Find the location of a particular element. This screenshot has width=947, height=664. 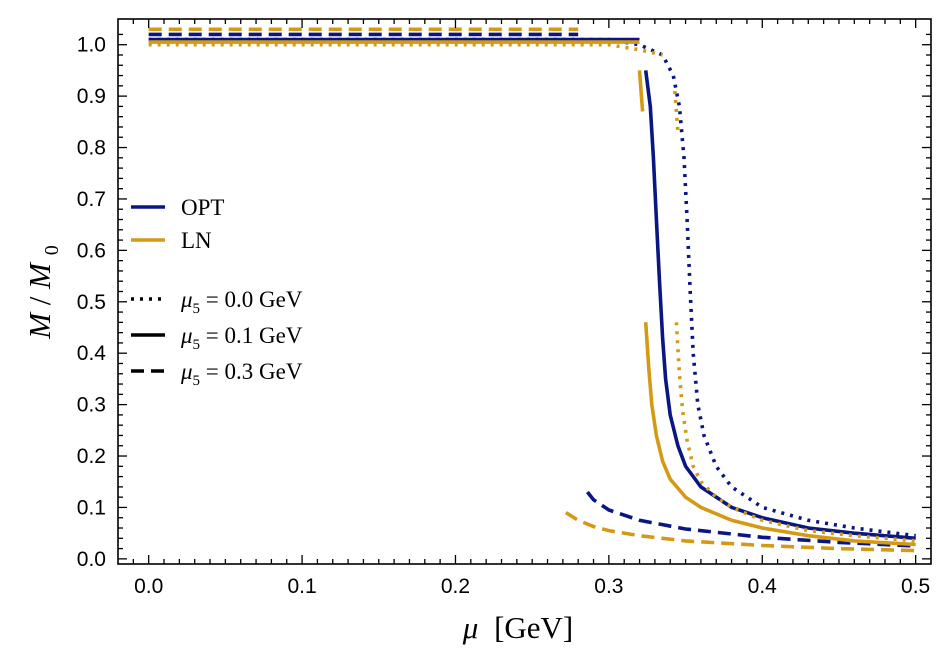

y-tick-label: 0.7 is located at coordinates (91, 199).